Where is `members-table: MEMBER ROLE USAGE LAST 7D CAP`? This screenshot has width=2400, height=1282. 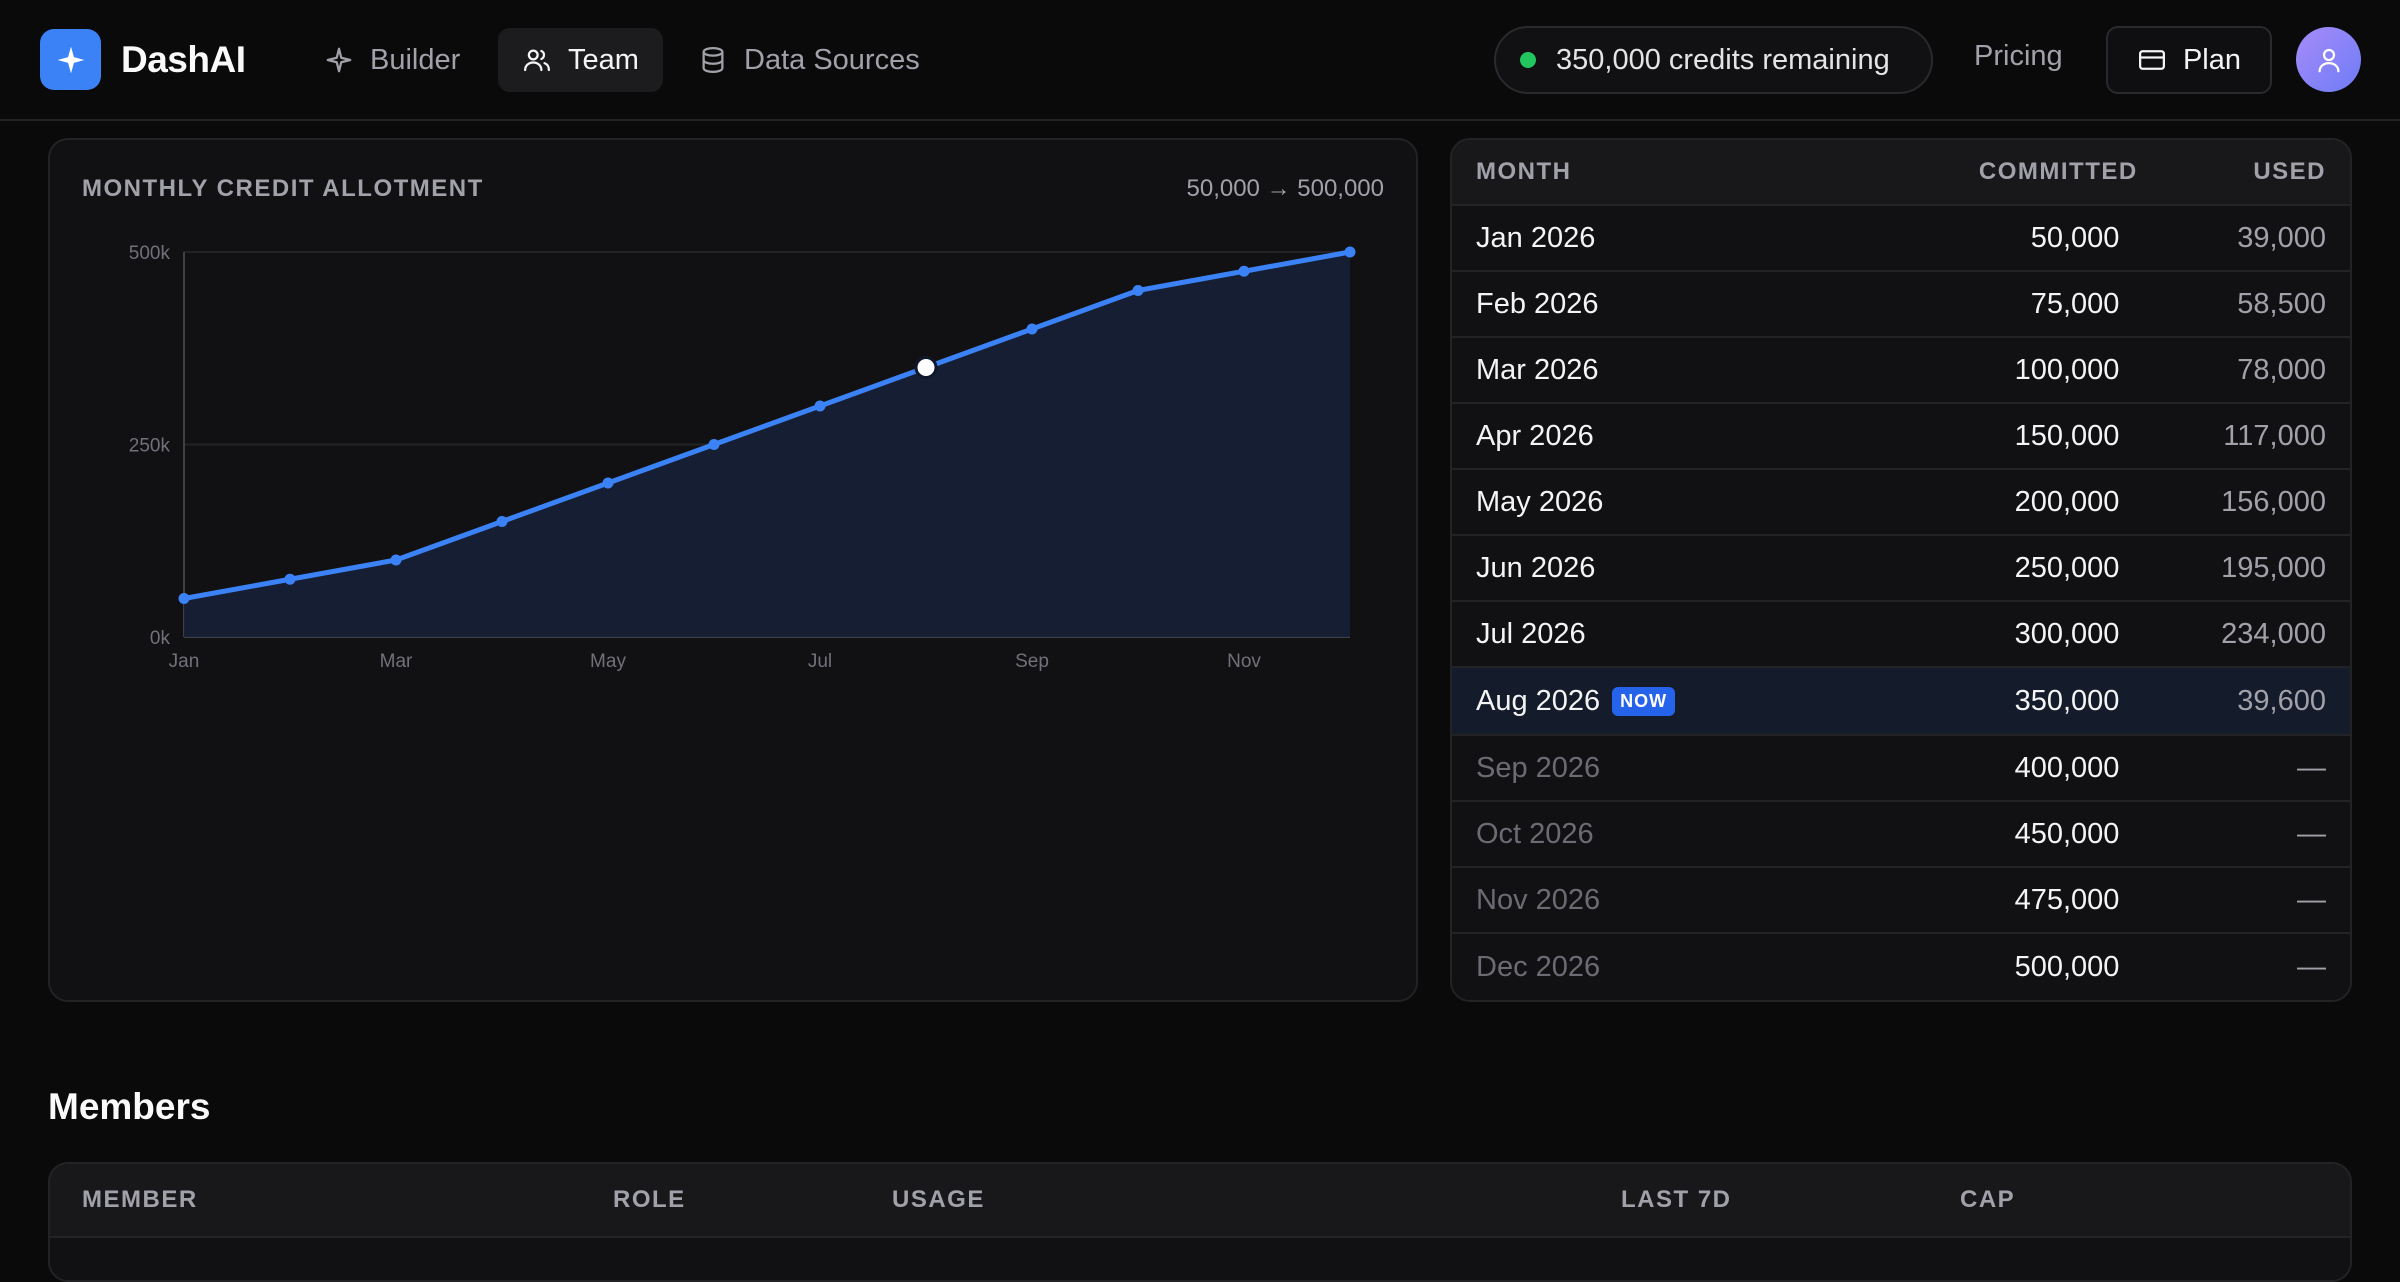
members-table: MEMBER ROLE USAGE LAST 7D CAP is located at coordinates (1200, 1222).